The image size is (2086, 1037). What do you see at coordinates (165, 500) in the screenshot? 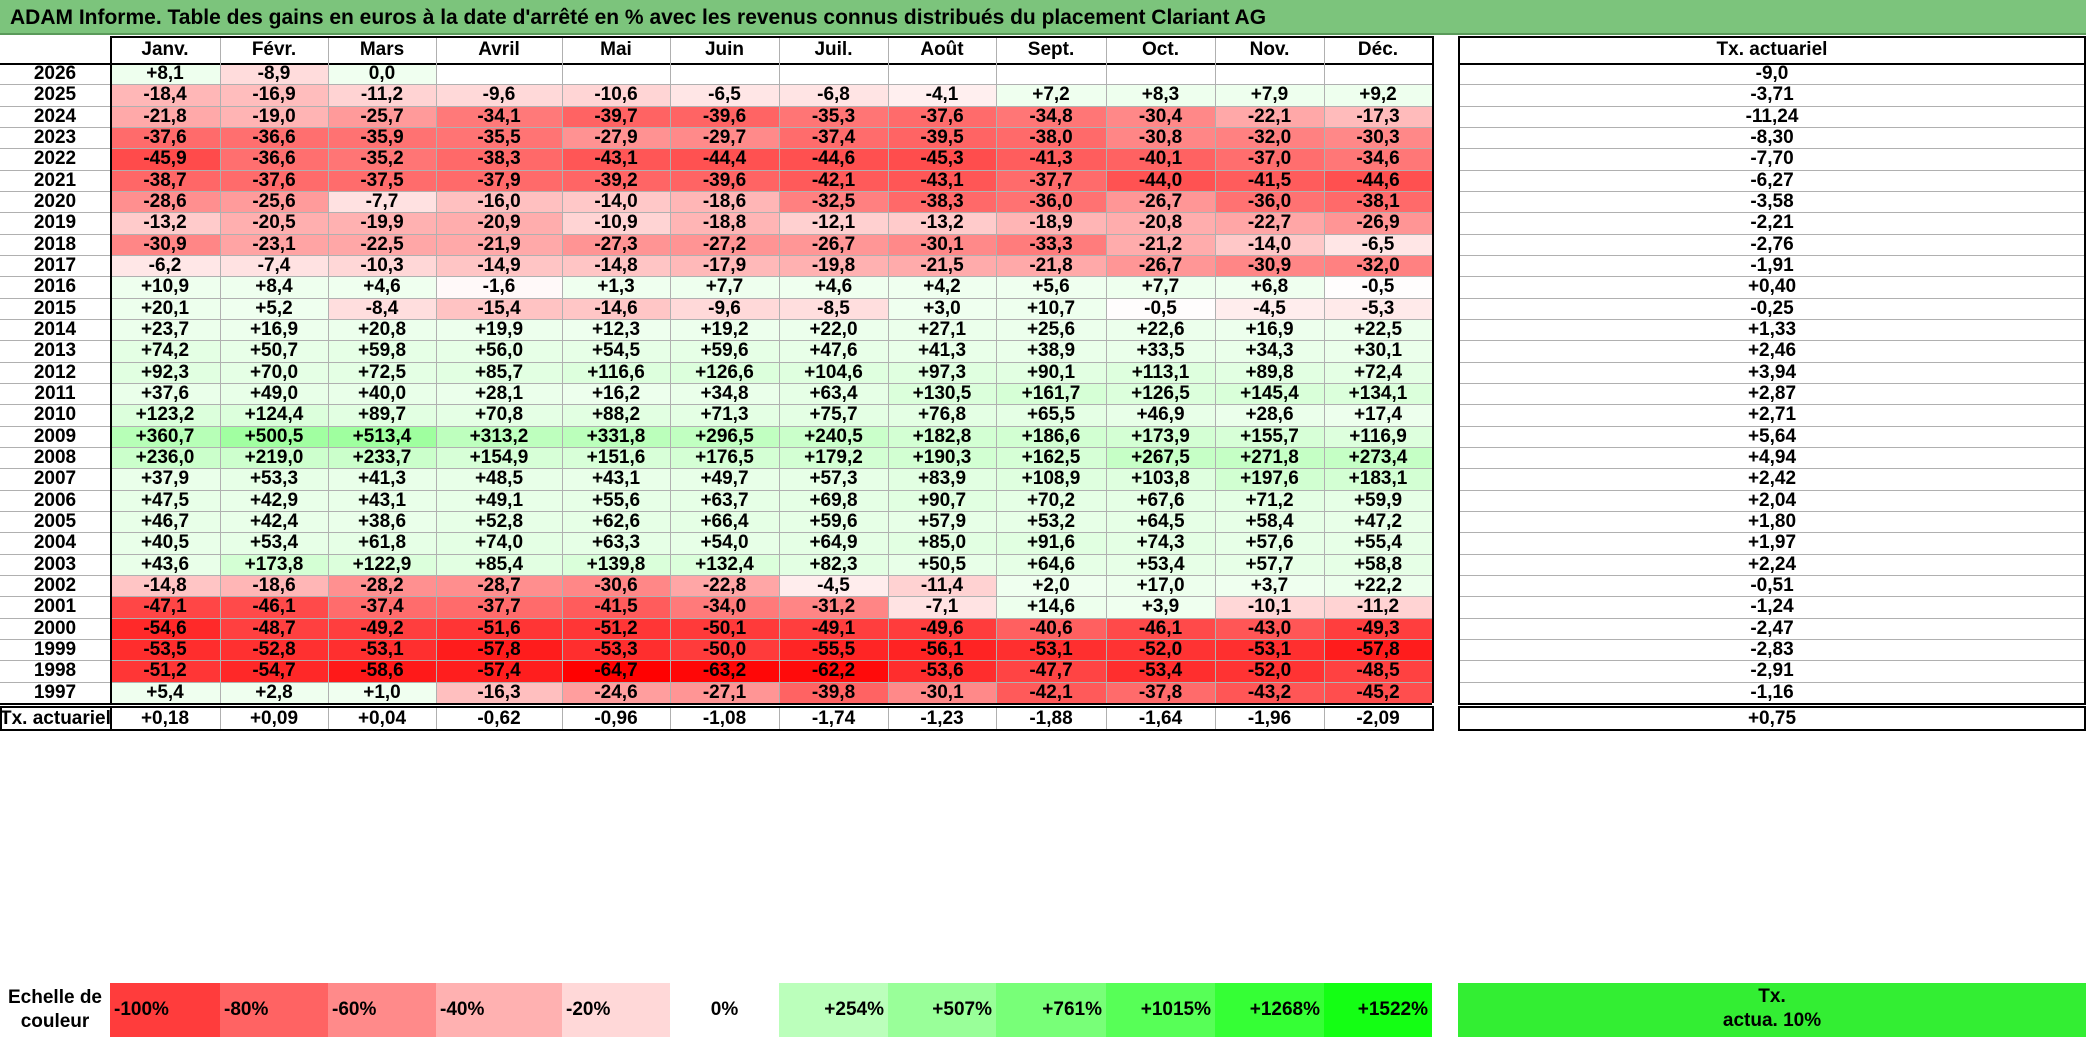
I see `heatmap-cell: +47,5` at bounding box center [165, 500].